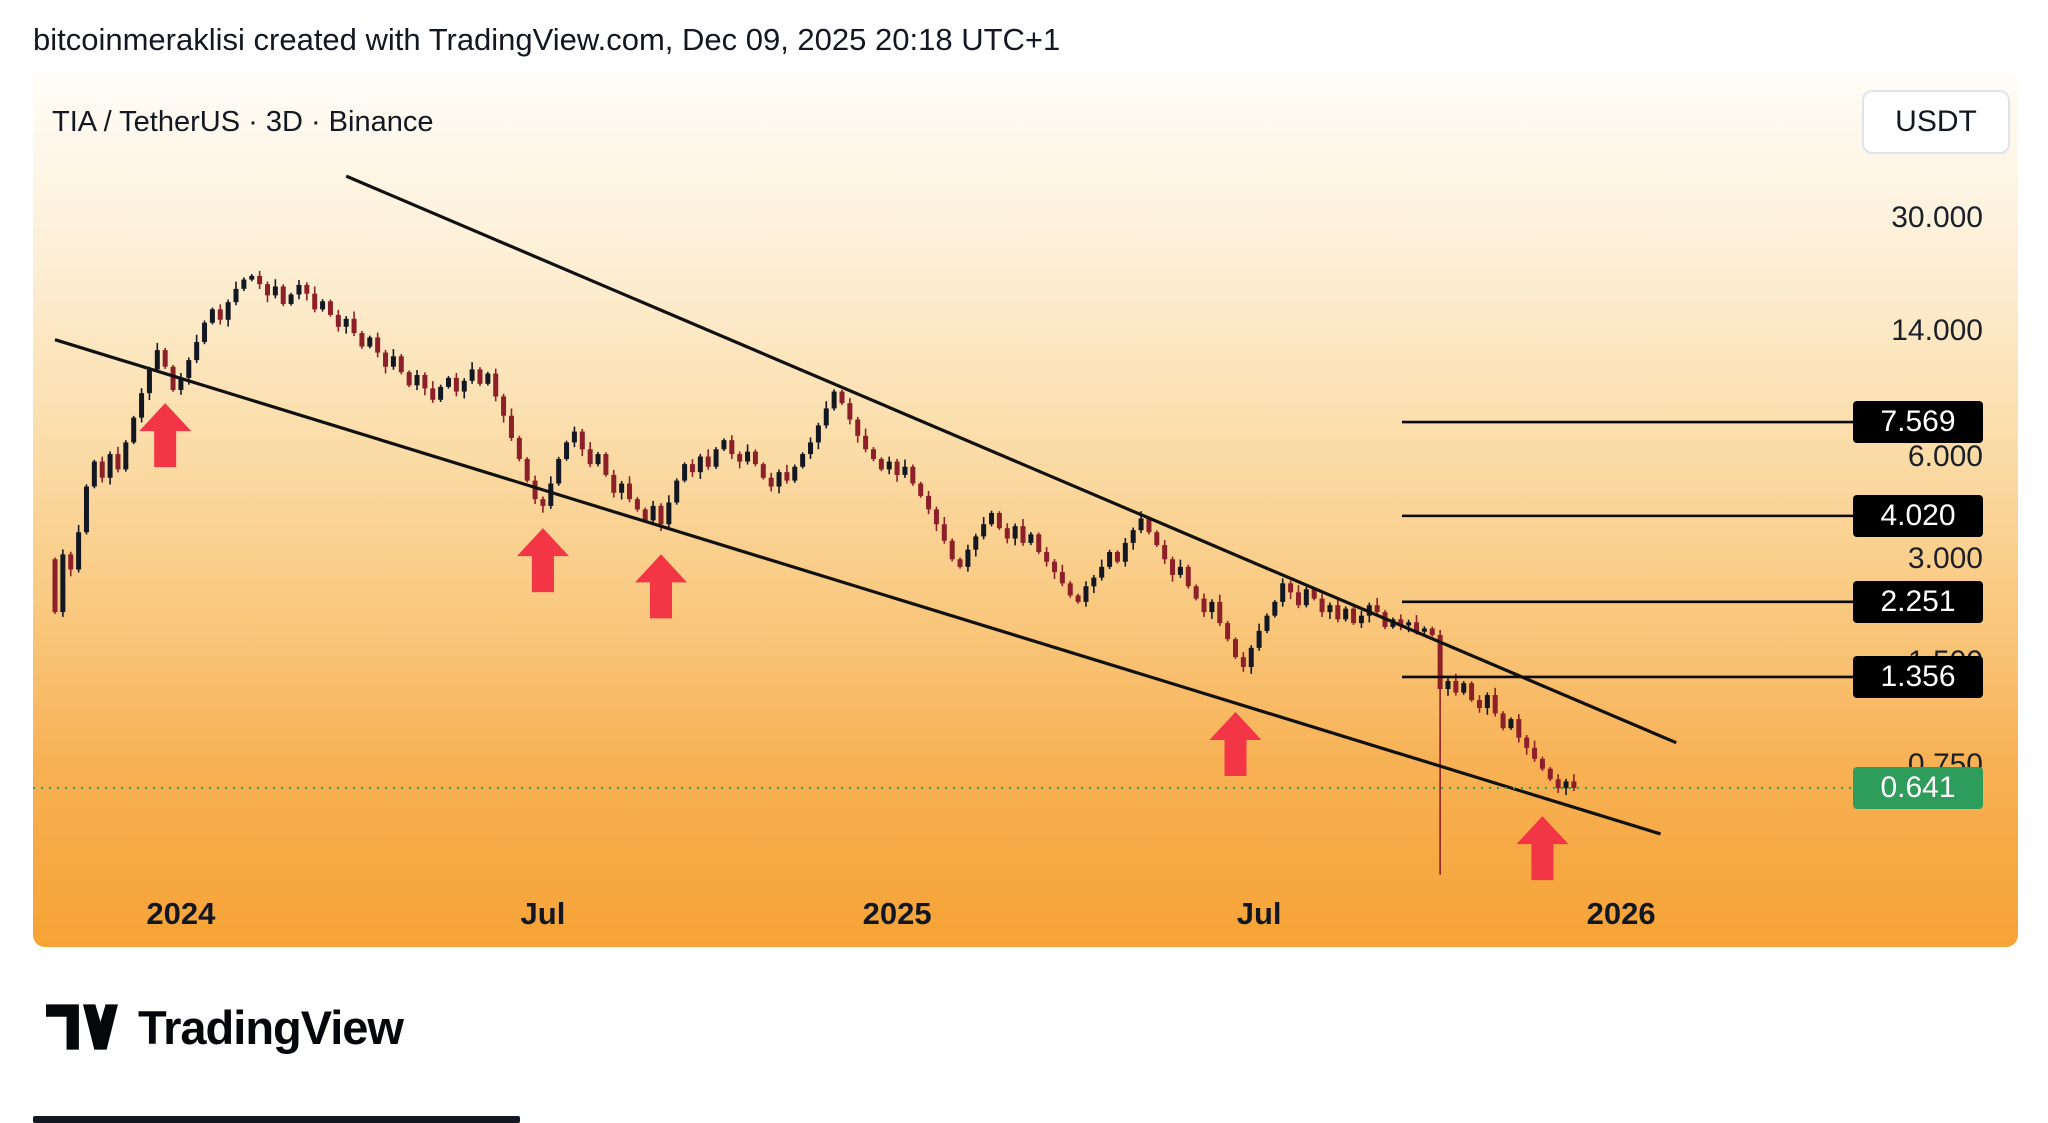  I want to click on tradingview-logo-icon, so click(83, 1027).